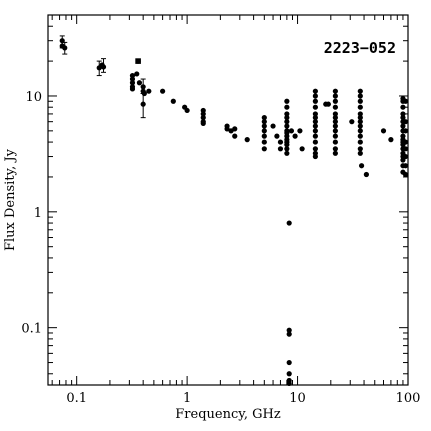  What do you see at coordinates (297, 398) in the screenshot?
I see `x-tick-label: 10` at bounding box center [297, 398].